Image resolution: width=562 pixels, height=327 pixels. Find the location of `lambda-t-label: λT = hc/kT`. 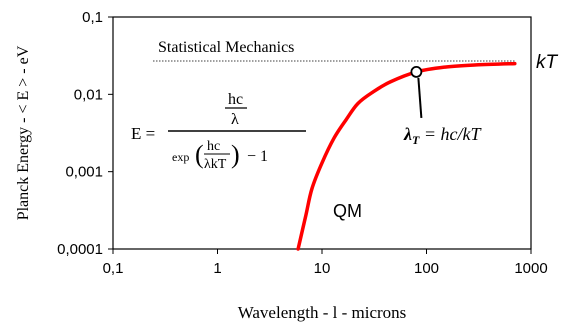

lambda-t-label: λT = hc/kT is located at coordinates (442, 135).